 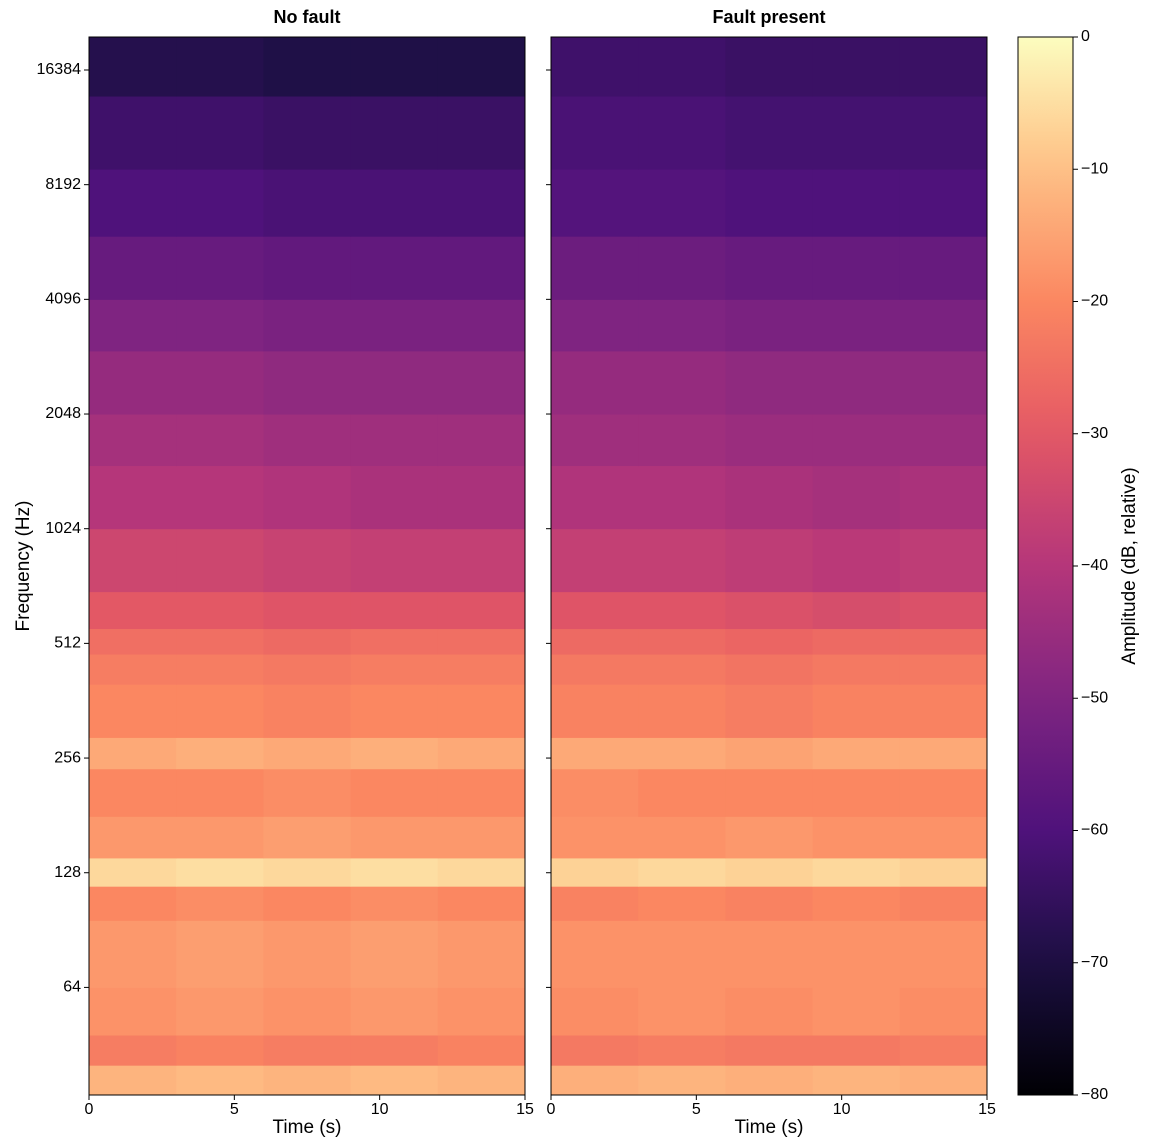 I want to click on y-tick-label: 4096, so click(x=63, y=299).